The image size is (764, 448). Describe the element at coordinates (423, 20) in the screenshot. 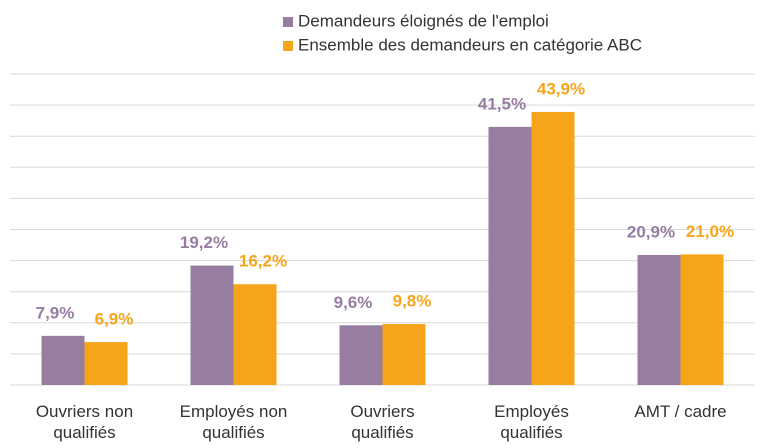

I see `legend-label: Demandeurs éloignés de l'emploi` at that location.